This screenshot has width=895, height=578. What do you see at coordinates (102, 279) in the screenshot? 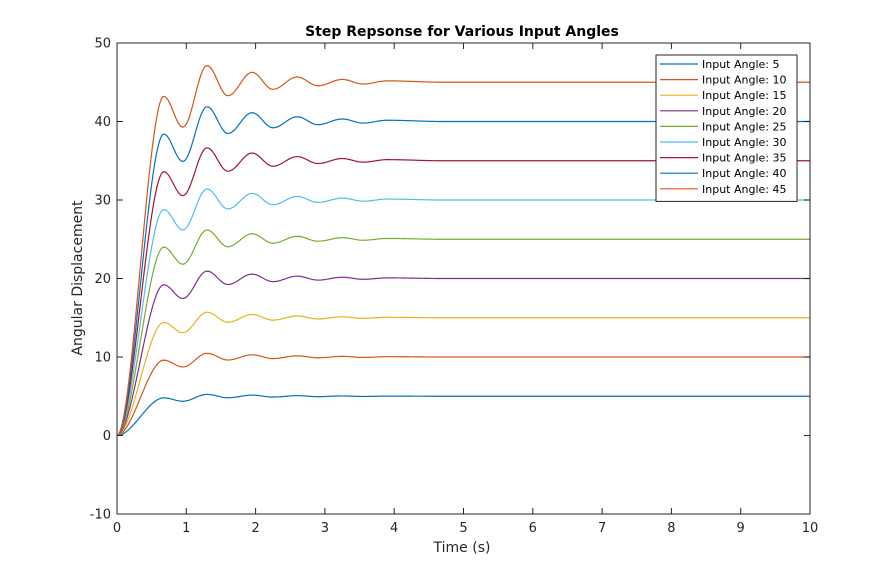
I see `y-tick-label: 20` at bounding box center [102, 279].